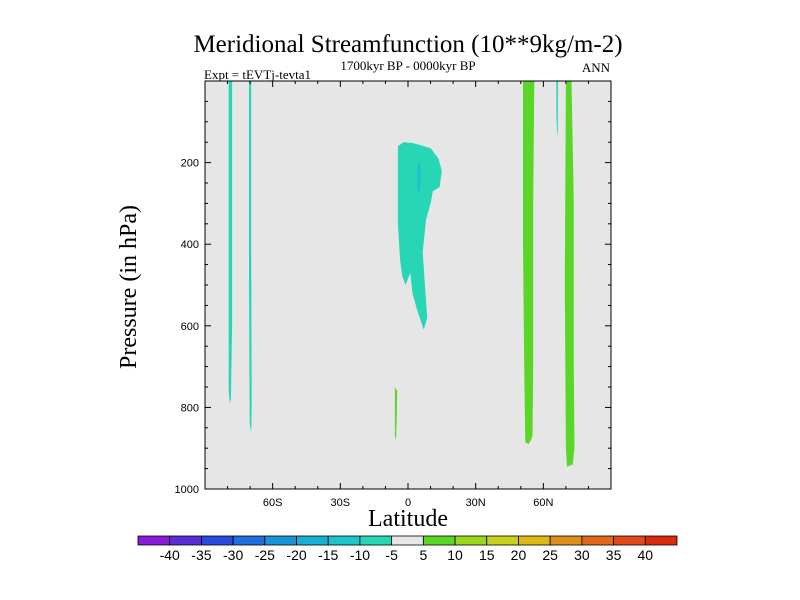 The height and width of the screenshot is (600, 800). I want to click on colorbar-label: 40, so click(646, 555).